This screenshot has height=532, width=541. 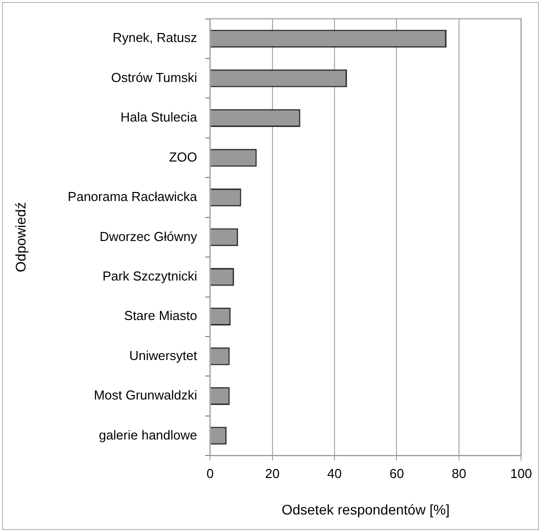 I want to click on y-tick-label: Ostrów Tumski, so click(x=154, y=77).